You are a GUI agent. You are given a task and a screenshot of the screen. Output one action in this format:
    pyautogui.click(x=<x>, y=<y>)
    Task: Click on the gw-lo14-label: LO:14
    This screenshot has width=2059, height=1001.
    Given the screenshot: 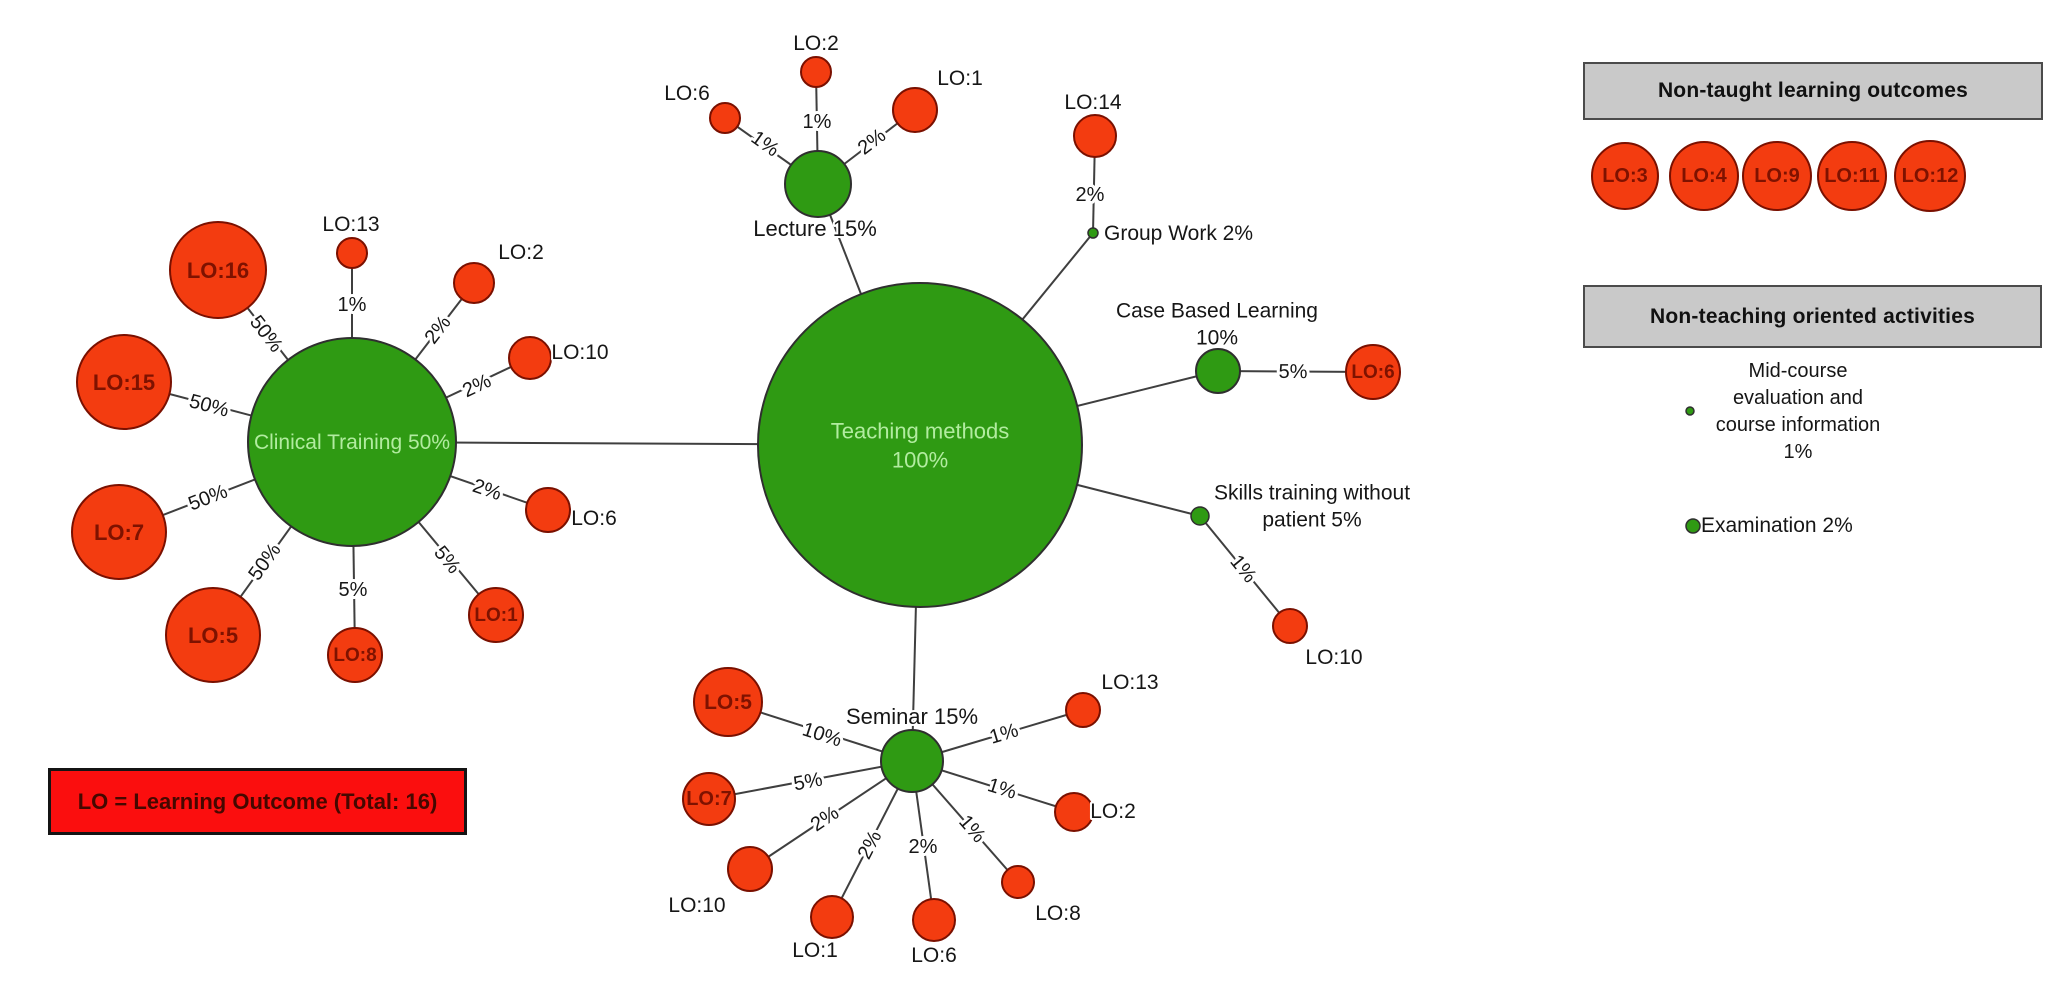 What is the action you would take?
    pyautogui.click(x=1093, y=102)
    